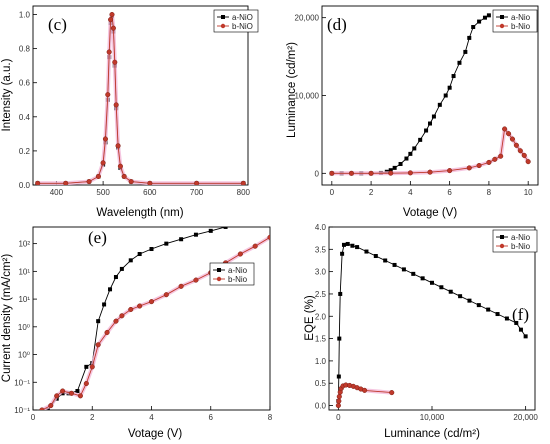 The image size is (550, 444). I want to click on y-axis-label: EQE (%), so click(310, 318).